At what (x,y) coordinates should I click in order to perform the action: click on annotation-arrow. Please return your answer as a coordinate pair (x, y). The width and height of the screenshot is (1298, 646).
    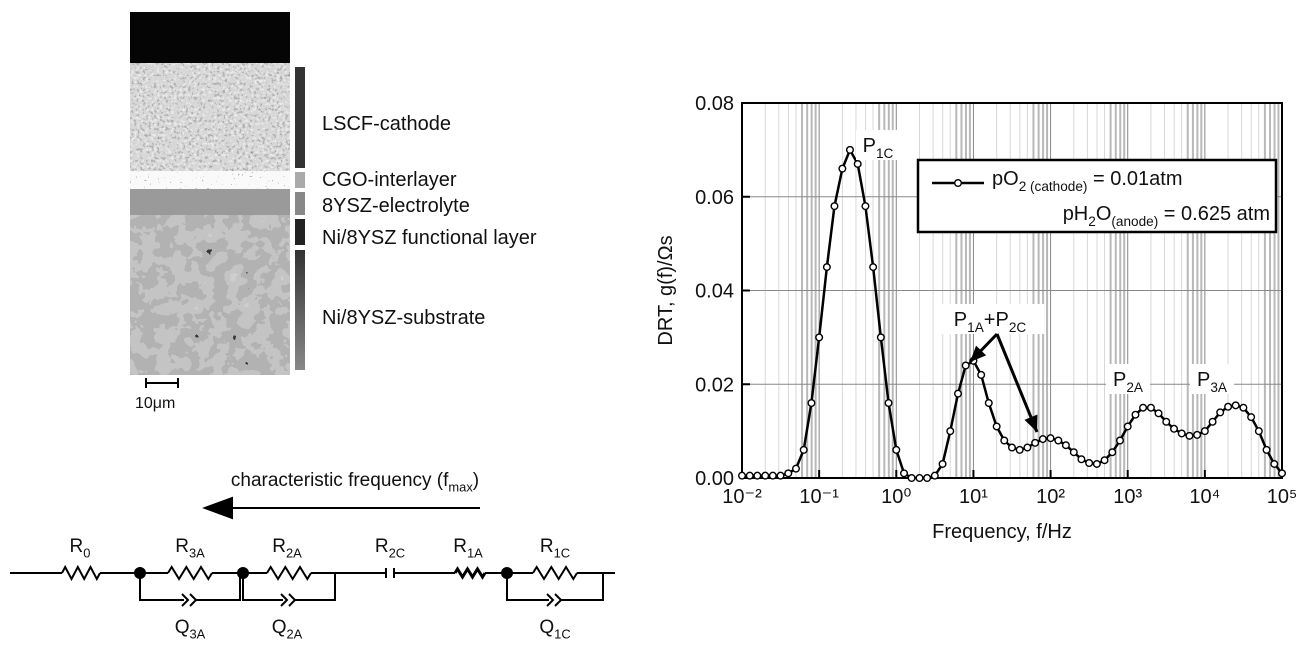
    Looking at the image, I should click on (1017, 383).